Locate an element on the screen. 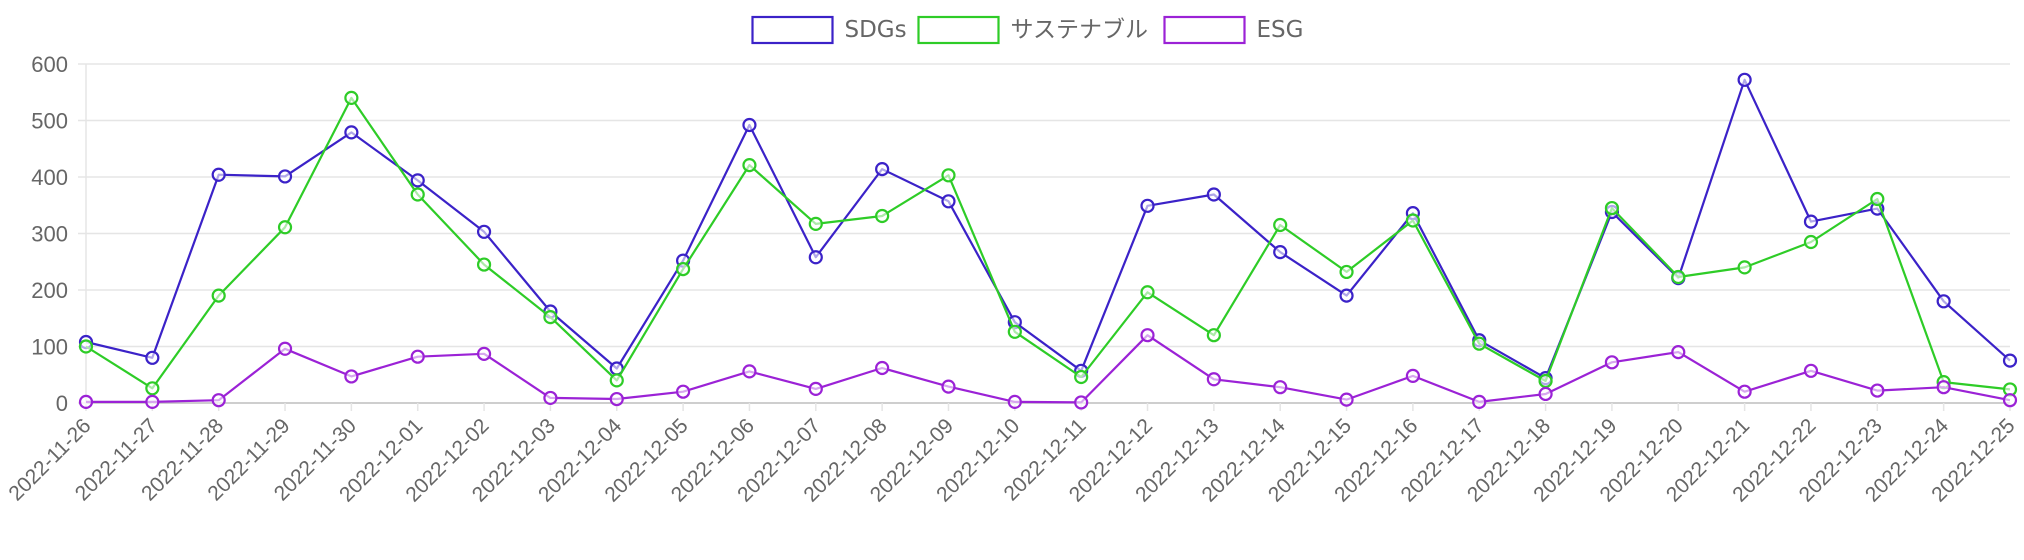  legend-label: サステナブル is located at coordinates (1080, 30).